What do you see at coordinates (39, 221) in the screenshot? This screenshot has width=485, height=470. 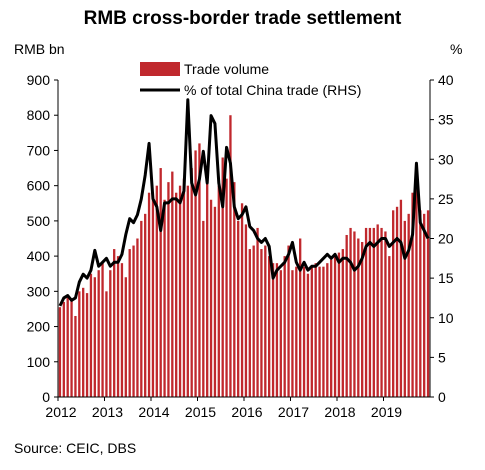 I see `left-tick-label: 500` at bounding box center [39, 221].